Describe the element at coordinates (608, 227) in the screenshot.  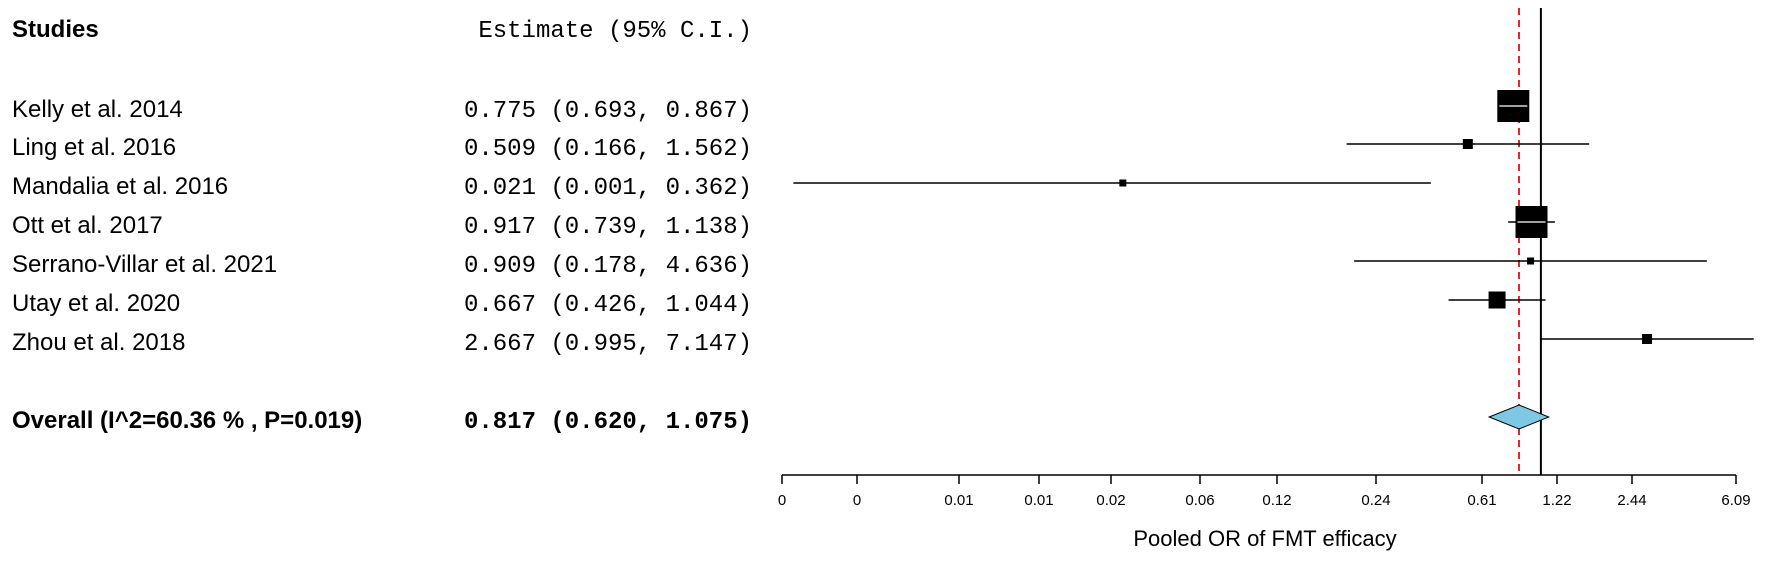
I see `study-estimate: 0.917 (0.739, 1.138)` at that location.